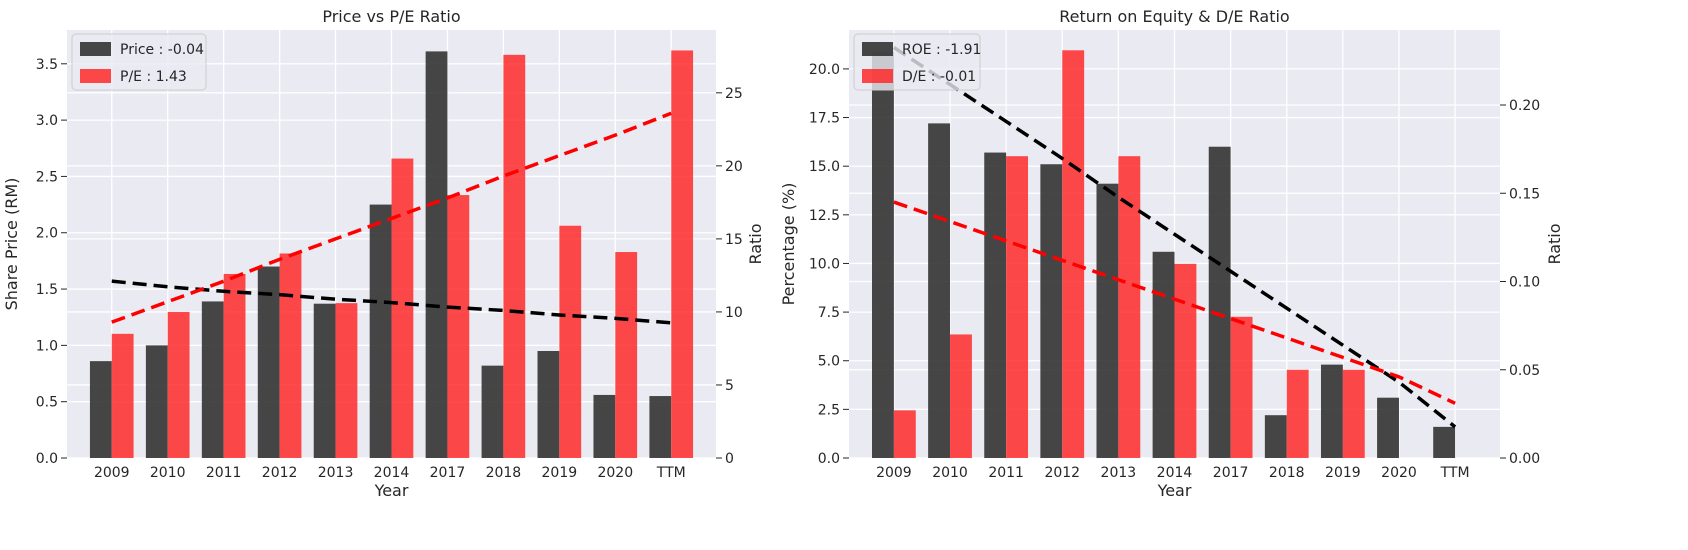 This screenshot has width=1688, height=550. What do you see at coordinates (734, 313) in the screenshot?
I see `y2tick-label: 10` at bounding box center [734, 313].